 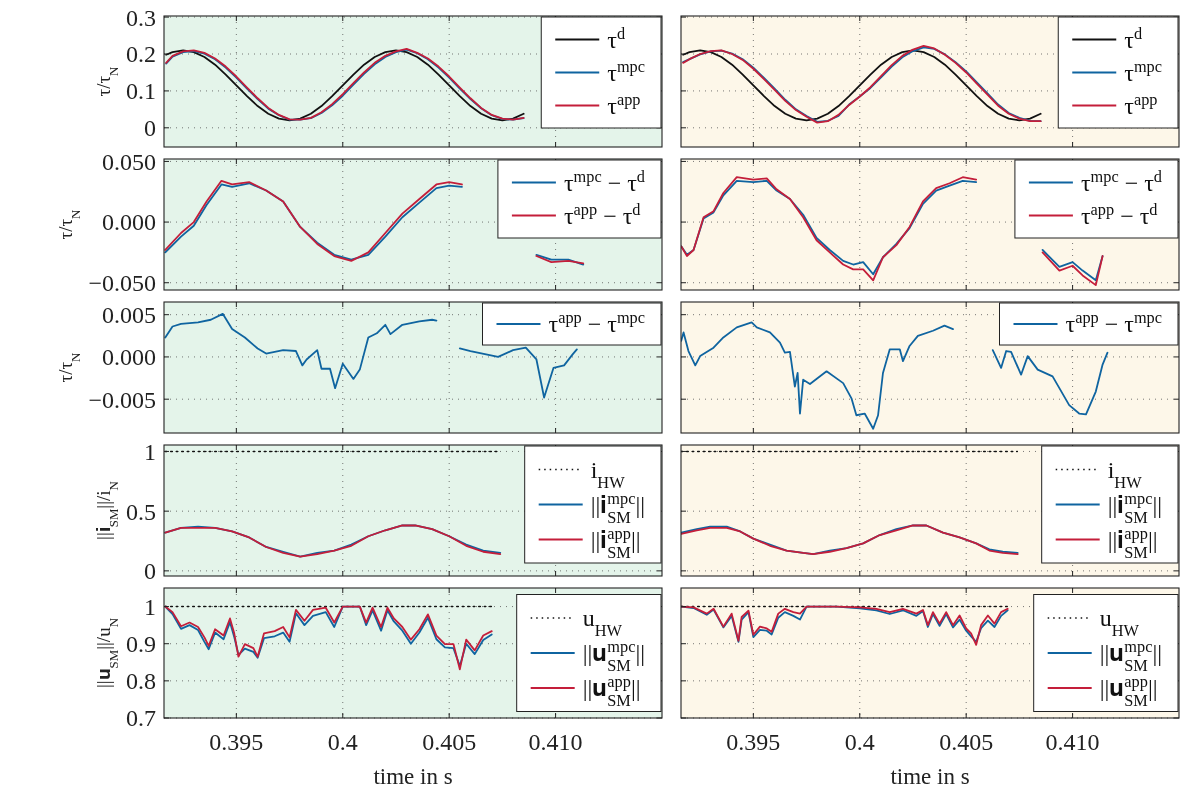 I want to click on y-tick-label: 0.3, so click(x=141, y=17).